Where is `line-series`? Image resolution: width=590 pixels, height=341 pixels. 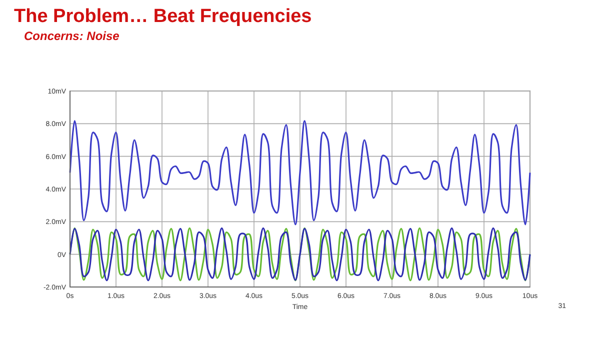 line-series is located at coordinates (300, 254).